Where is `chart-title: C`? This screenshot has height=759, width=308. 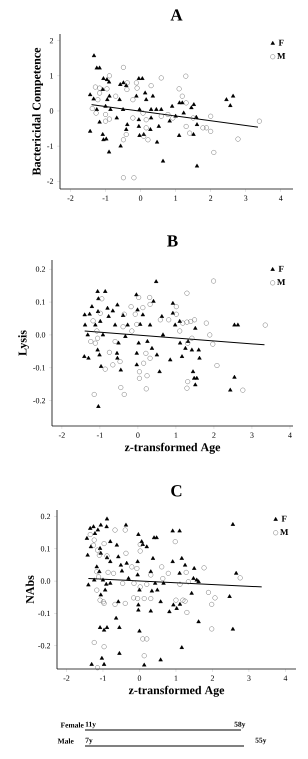 chart-title: C is located at coordinates (176, 491).